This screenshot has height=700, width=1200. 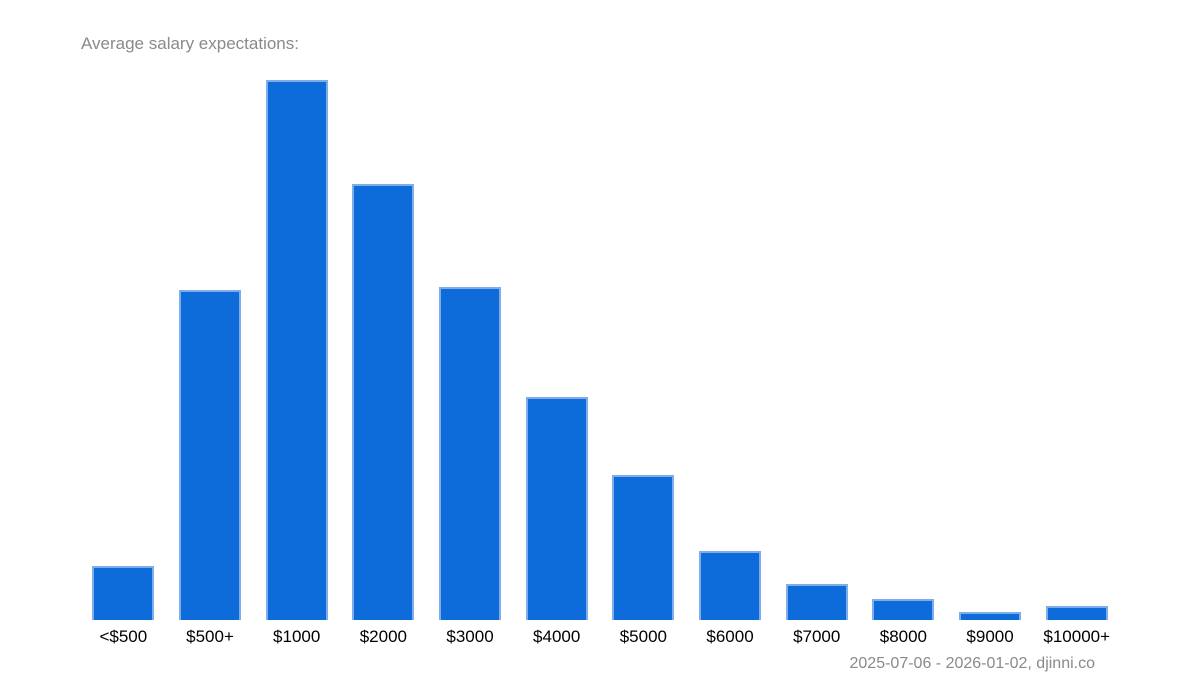 What do you see at coordinates (990, 636) in the screenshot?
I see `x-tick-label: $9000` at bounding box center [990, 636].